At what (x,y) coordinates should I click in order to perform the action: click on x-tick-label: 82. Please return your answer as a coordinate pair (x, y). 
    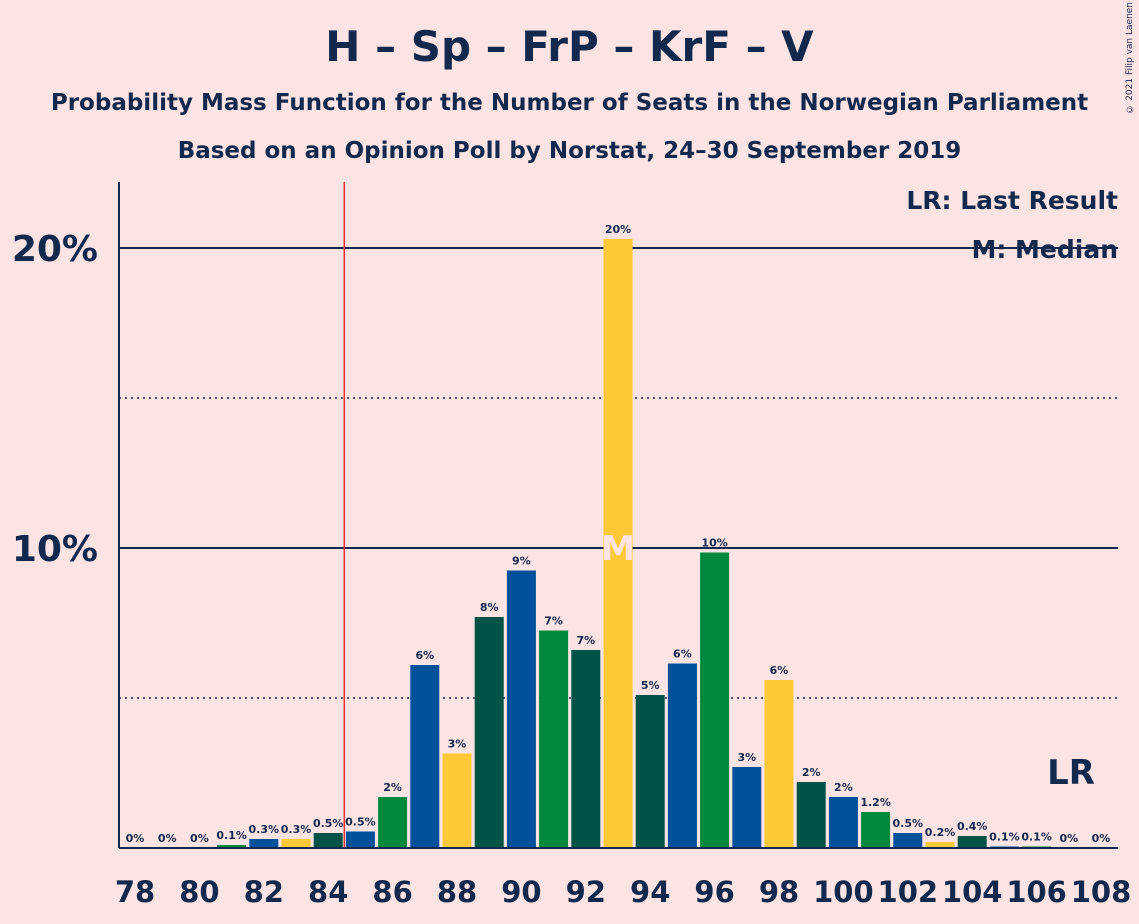
    Looking at the image, I should click on (264, 892).